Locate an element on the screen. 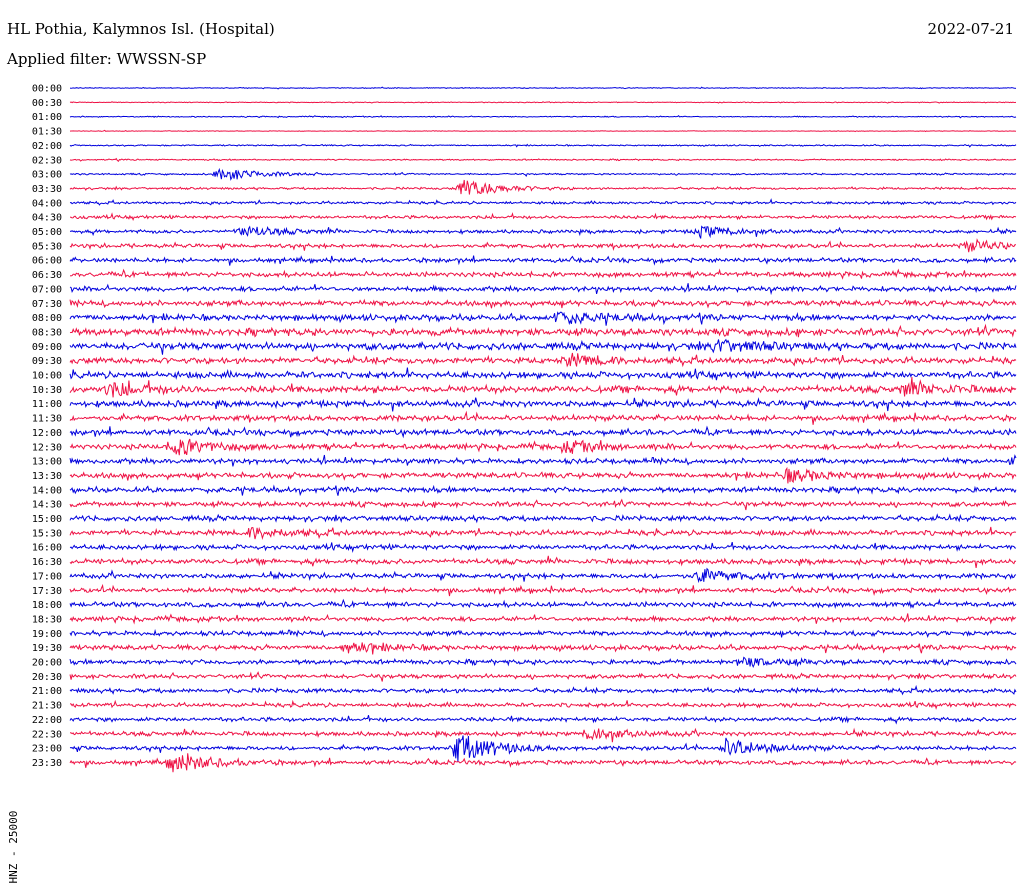 Image resolution: width=1024 pixels, height=884 pixels. row-tick-label: 22:00 is located at coordinates (47, 720).